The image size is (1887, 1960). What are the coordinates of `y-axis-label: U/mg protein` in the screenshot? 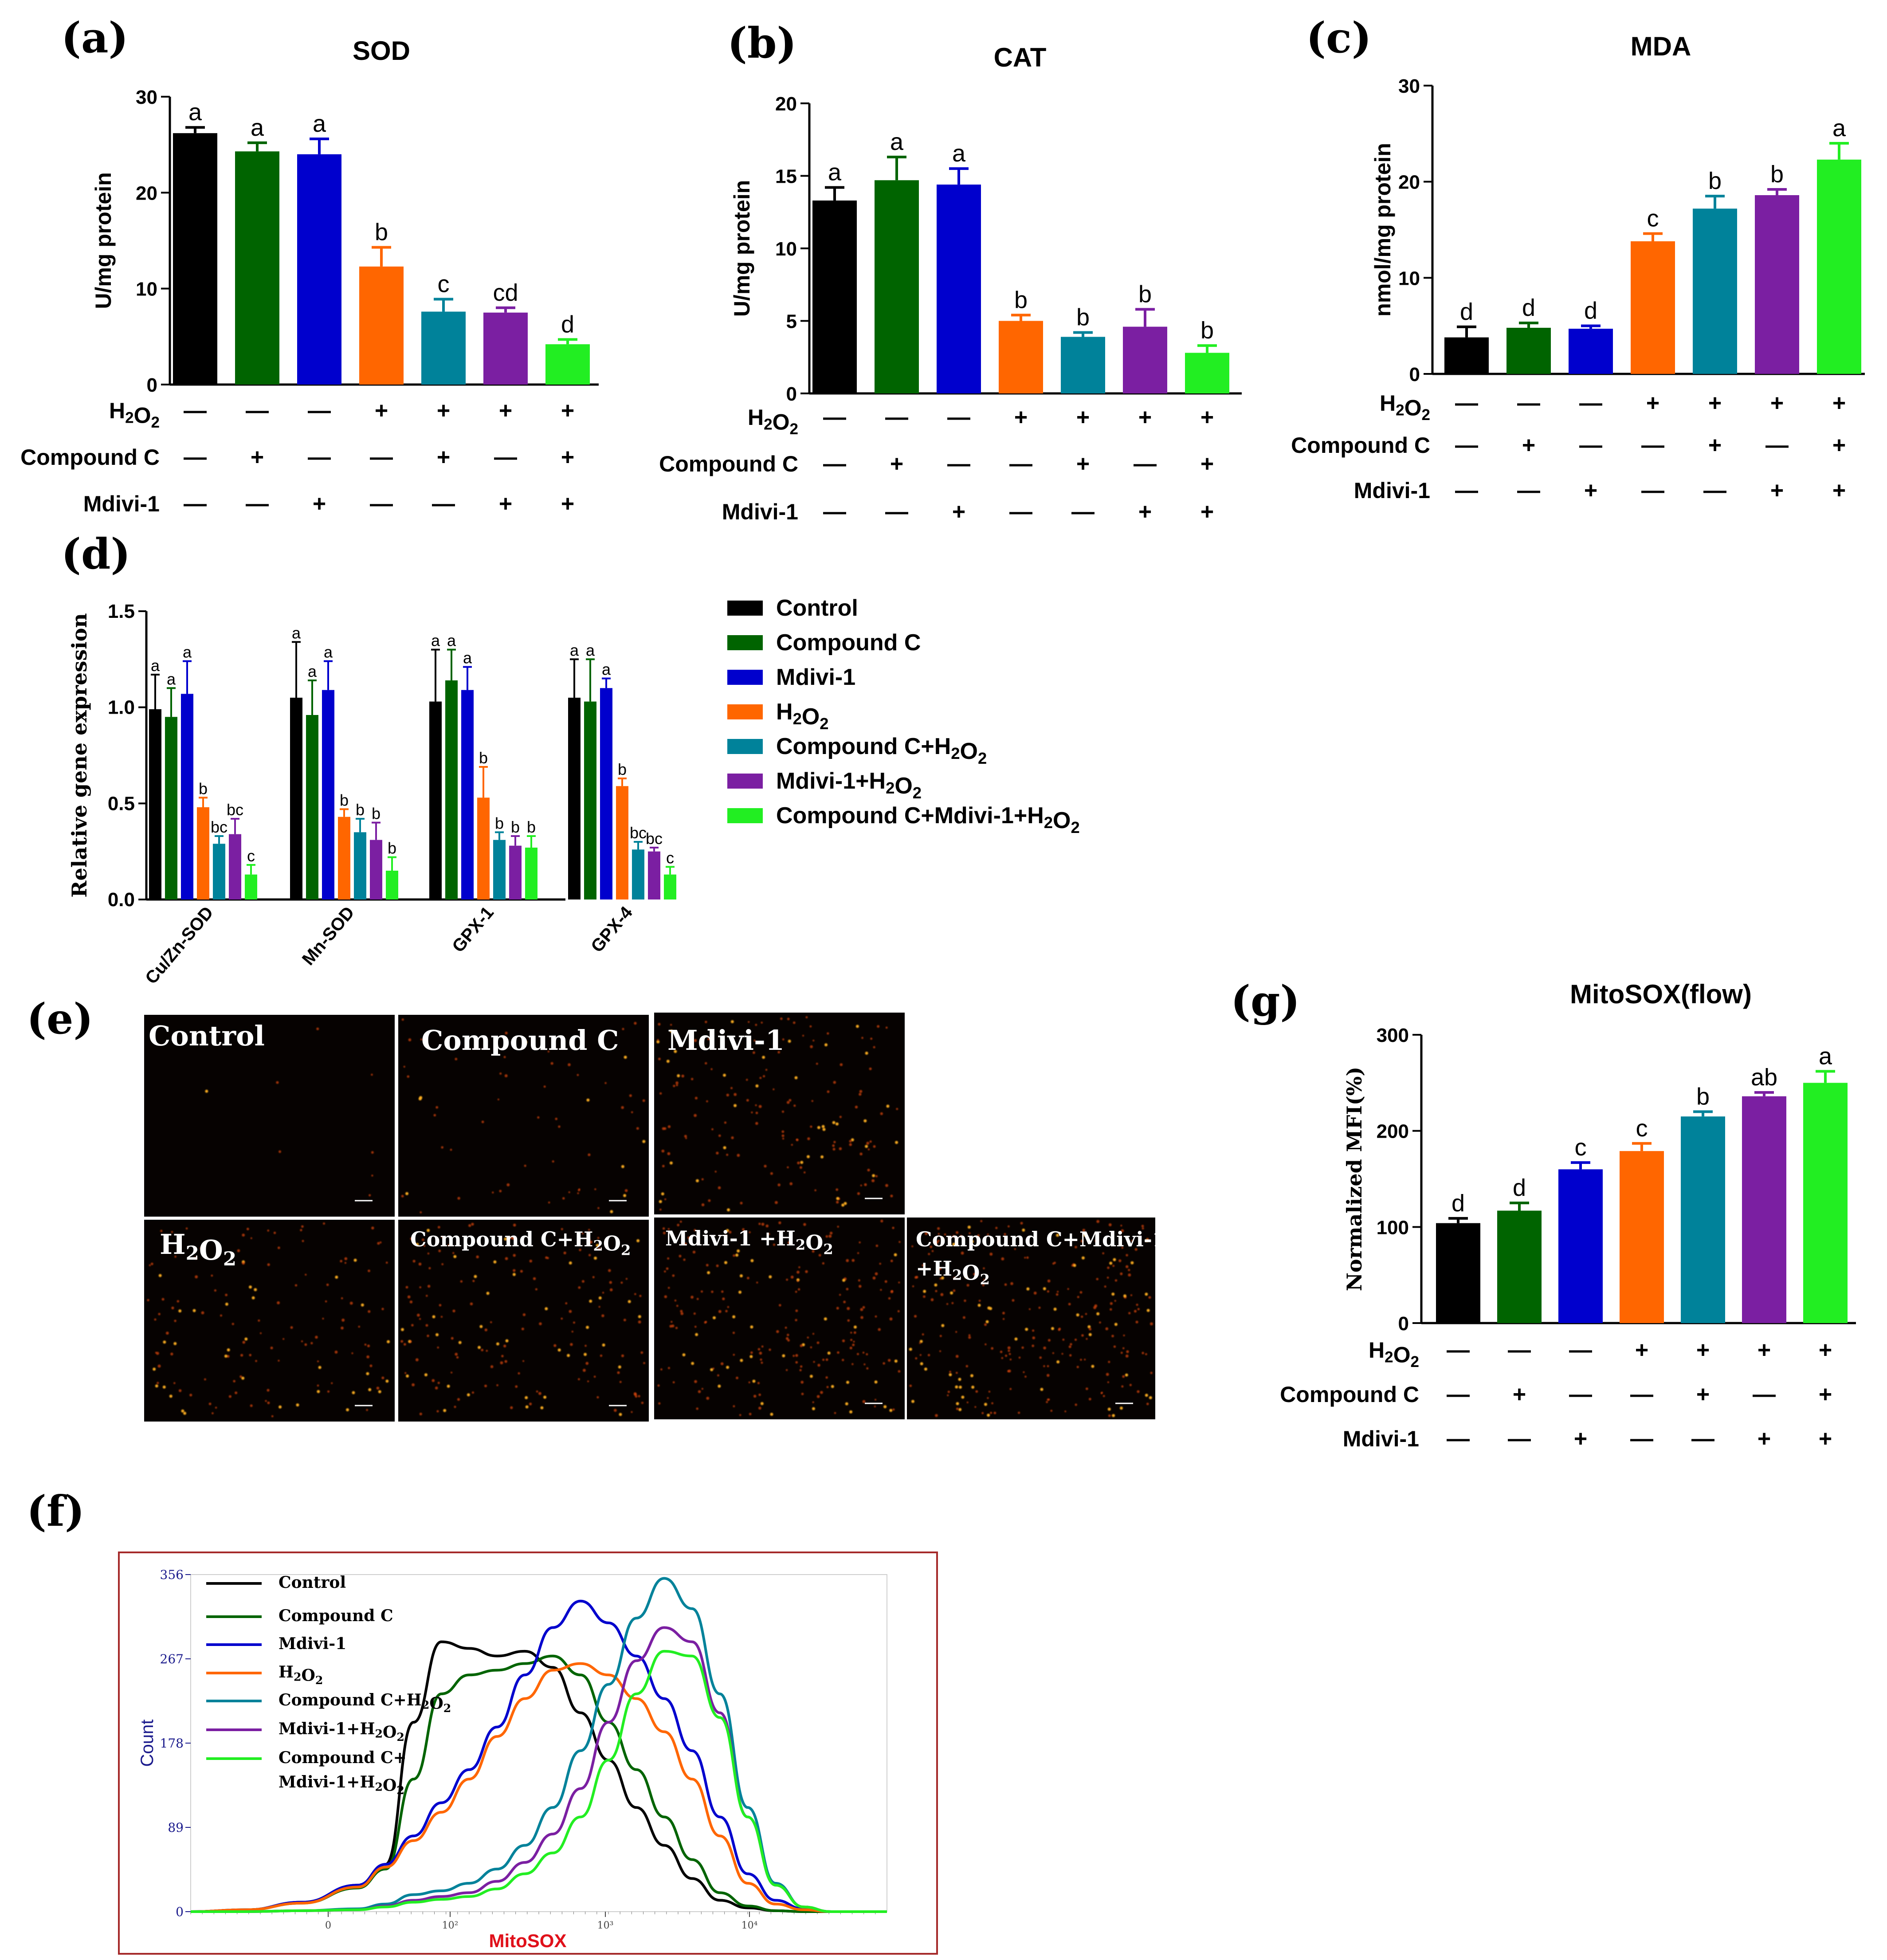 It's located at (103, 241).